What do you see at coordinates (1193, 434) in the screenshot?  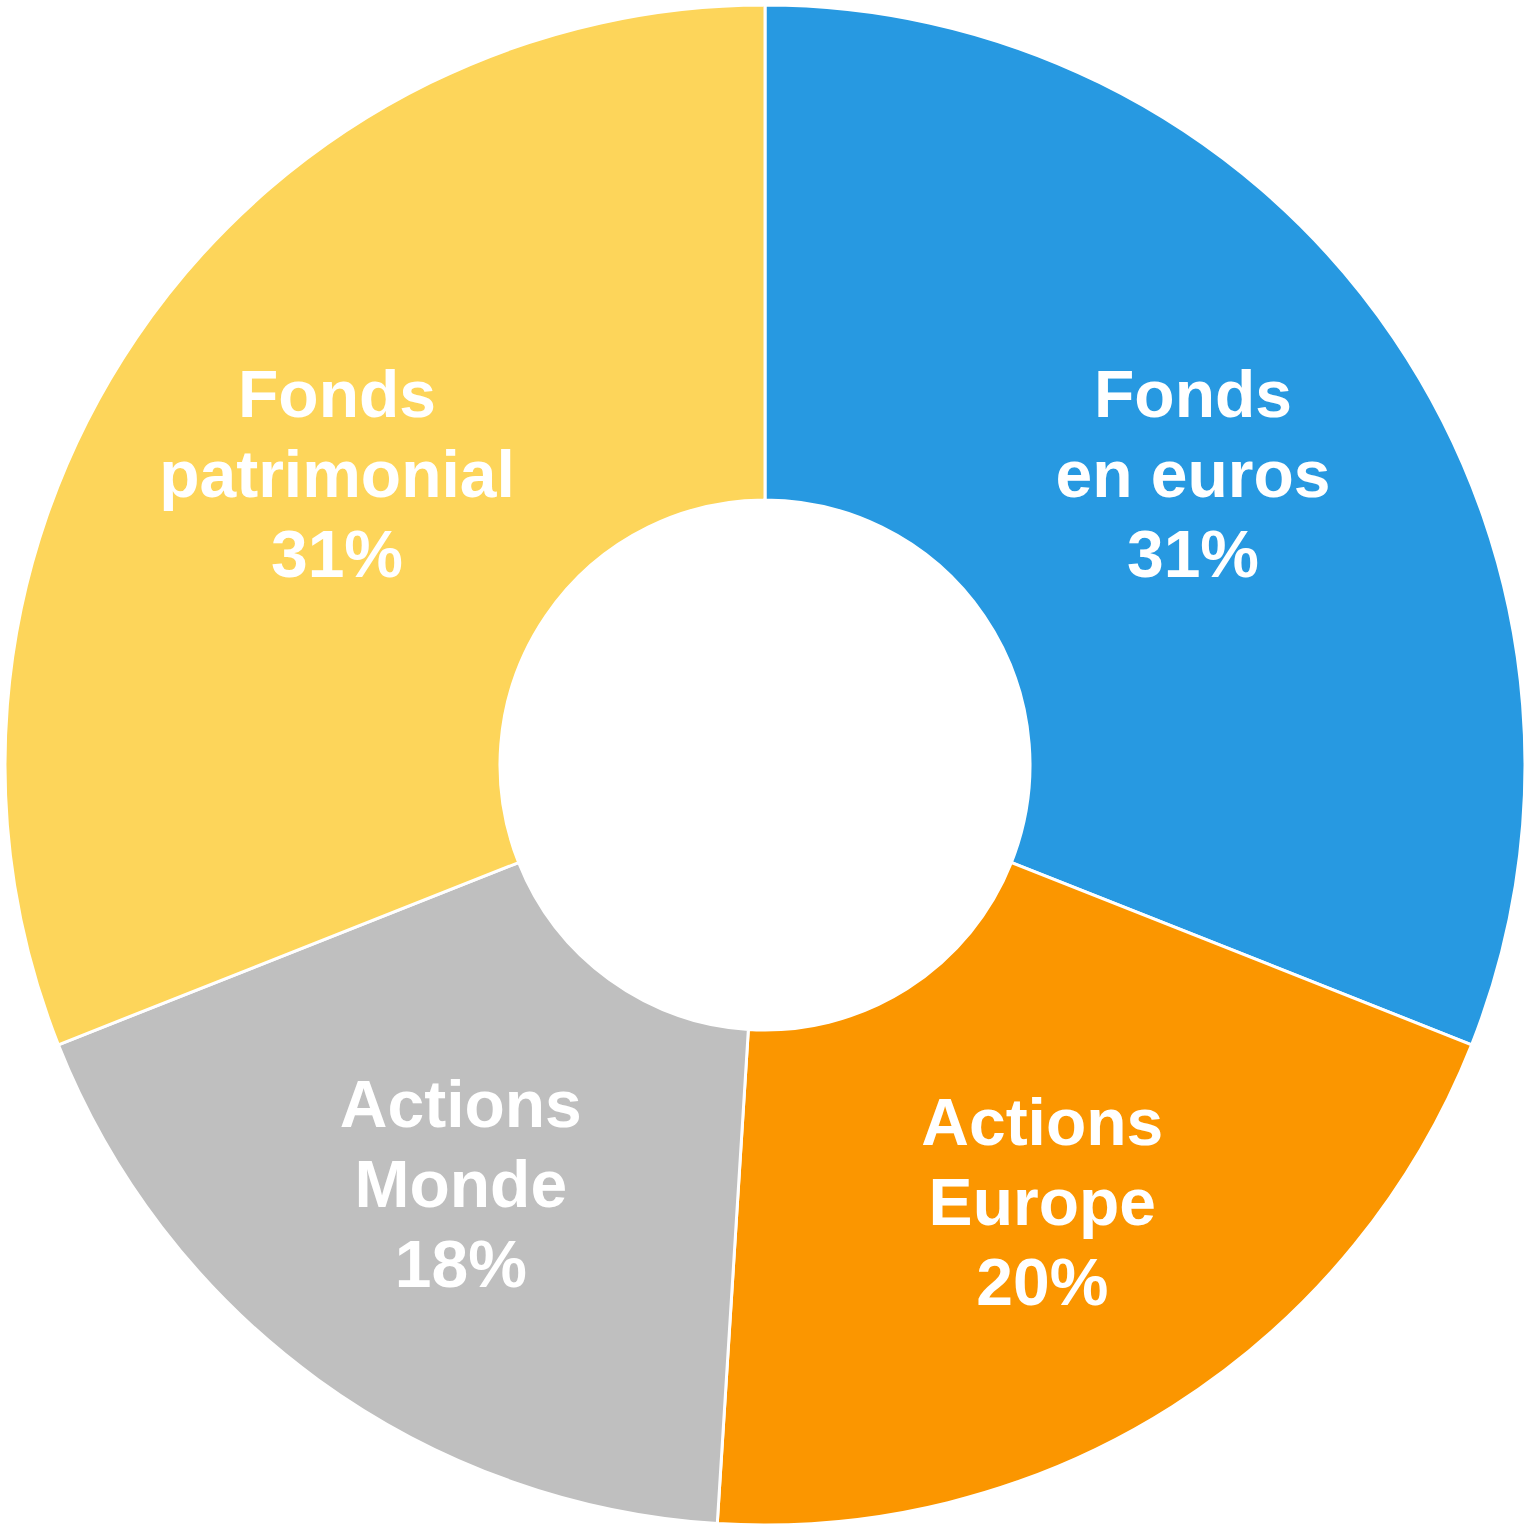 I see `slice-label: Fonds en euros` at bounding box center [1193, 434].